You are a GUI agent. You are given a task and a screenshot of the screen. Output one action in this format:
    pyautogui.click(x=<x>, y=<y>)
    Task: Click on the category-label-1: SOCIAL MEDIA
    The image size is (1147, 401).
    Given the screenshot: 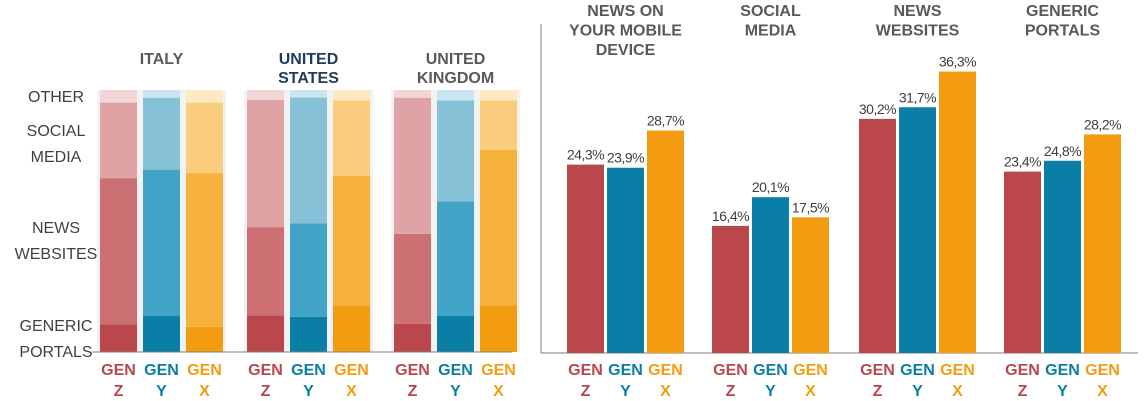 What is the action you would take?
    pyautogui.click(x=56, y=144)
    